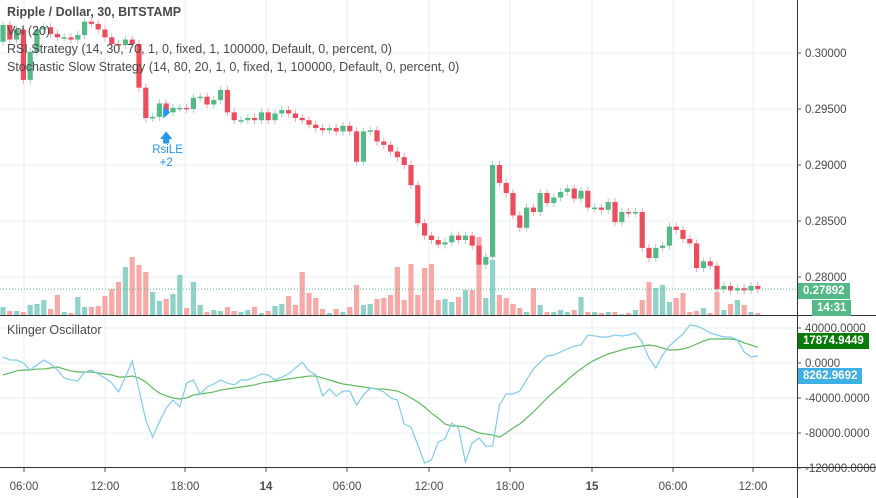 The width and height of the screenshot is (876, 498). What do you see at coordinates (94, 12) in the screenshot?
I see `symbol-title: Ripple / Dollar, 30, BITSTAMP` at bounding box center [94, 12].